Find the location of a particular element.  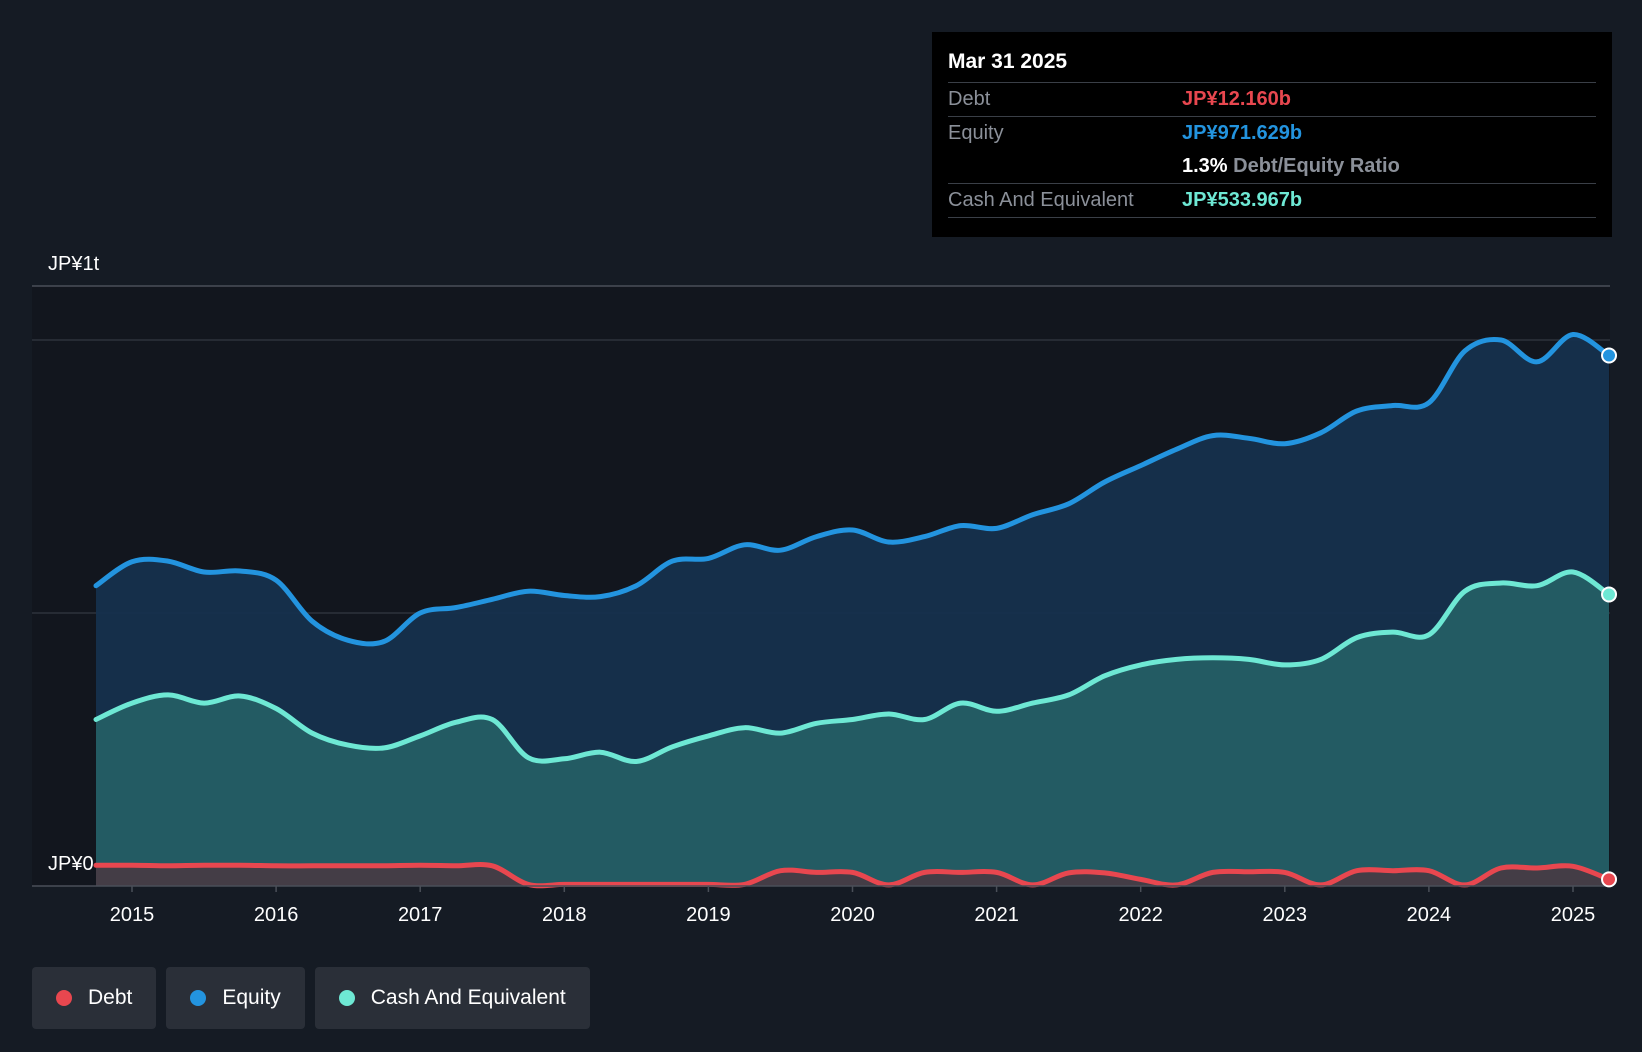

tooltip-date: Mar 31 2025 is located at coordinates (1008, 61).